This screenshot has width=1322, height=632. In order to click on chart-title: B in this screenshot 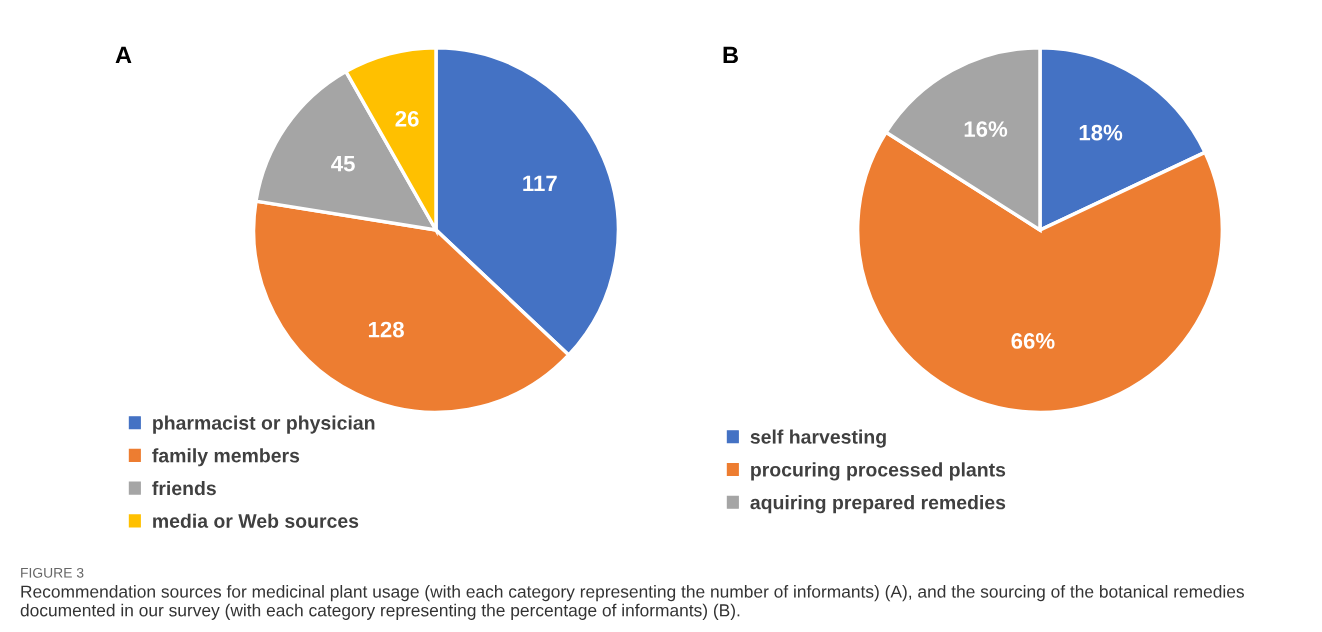, I will do `click(730, 55)`.